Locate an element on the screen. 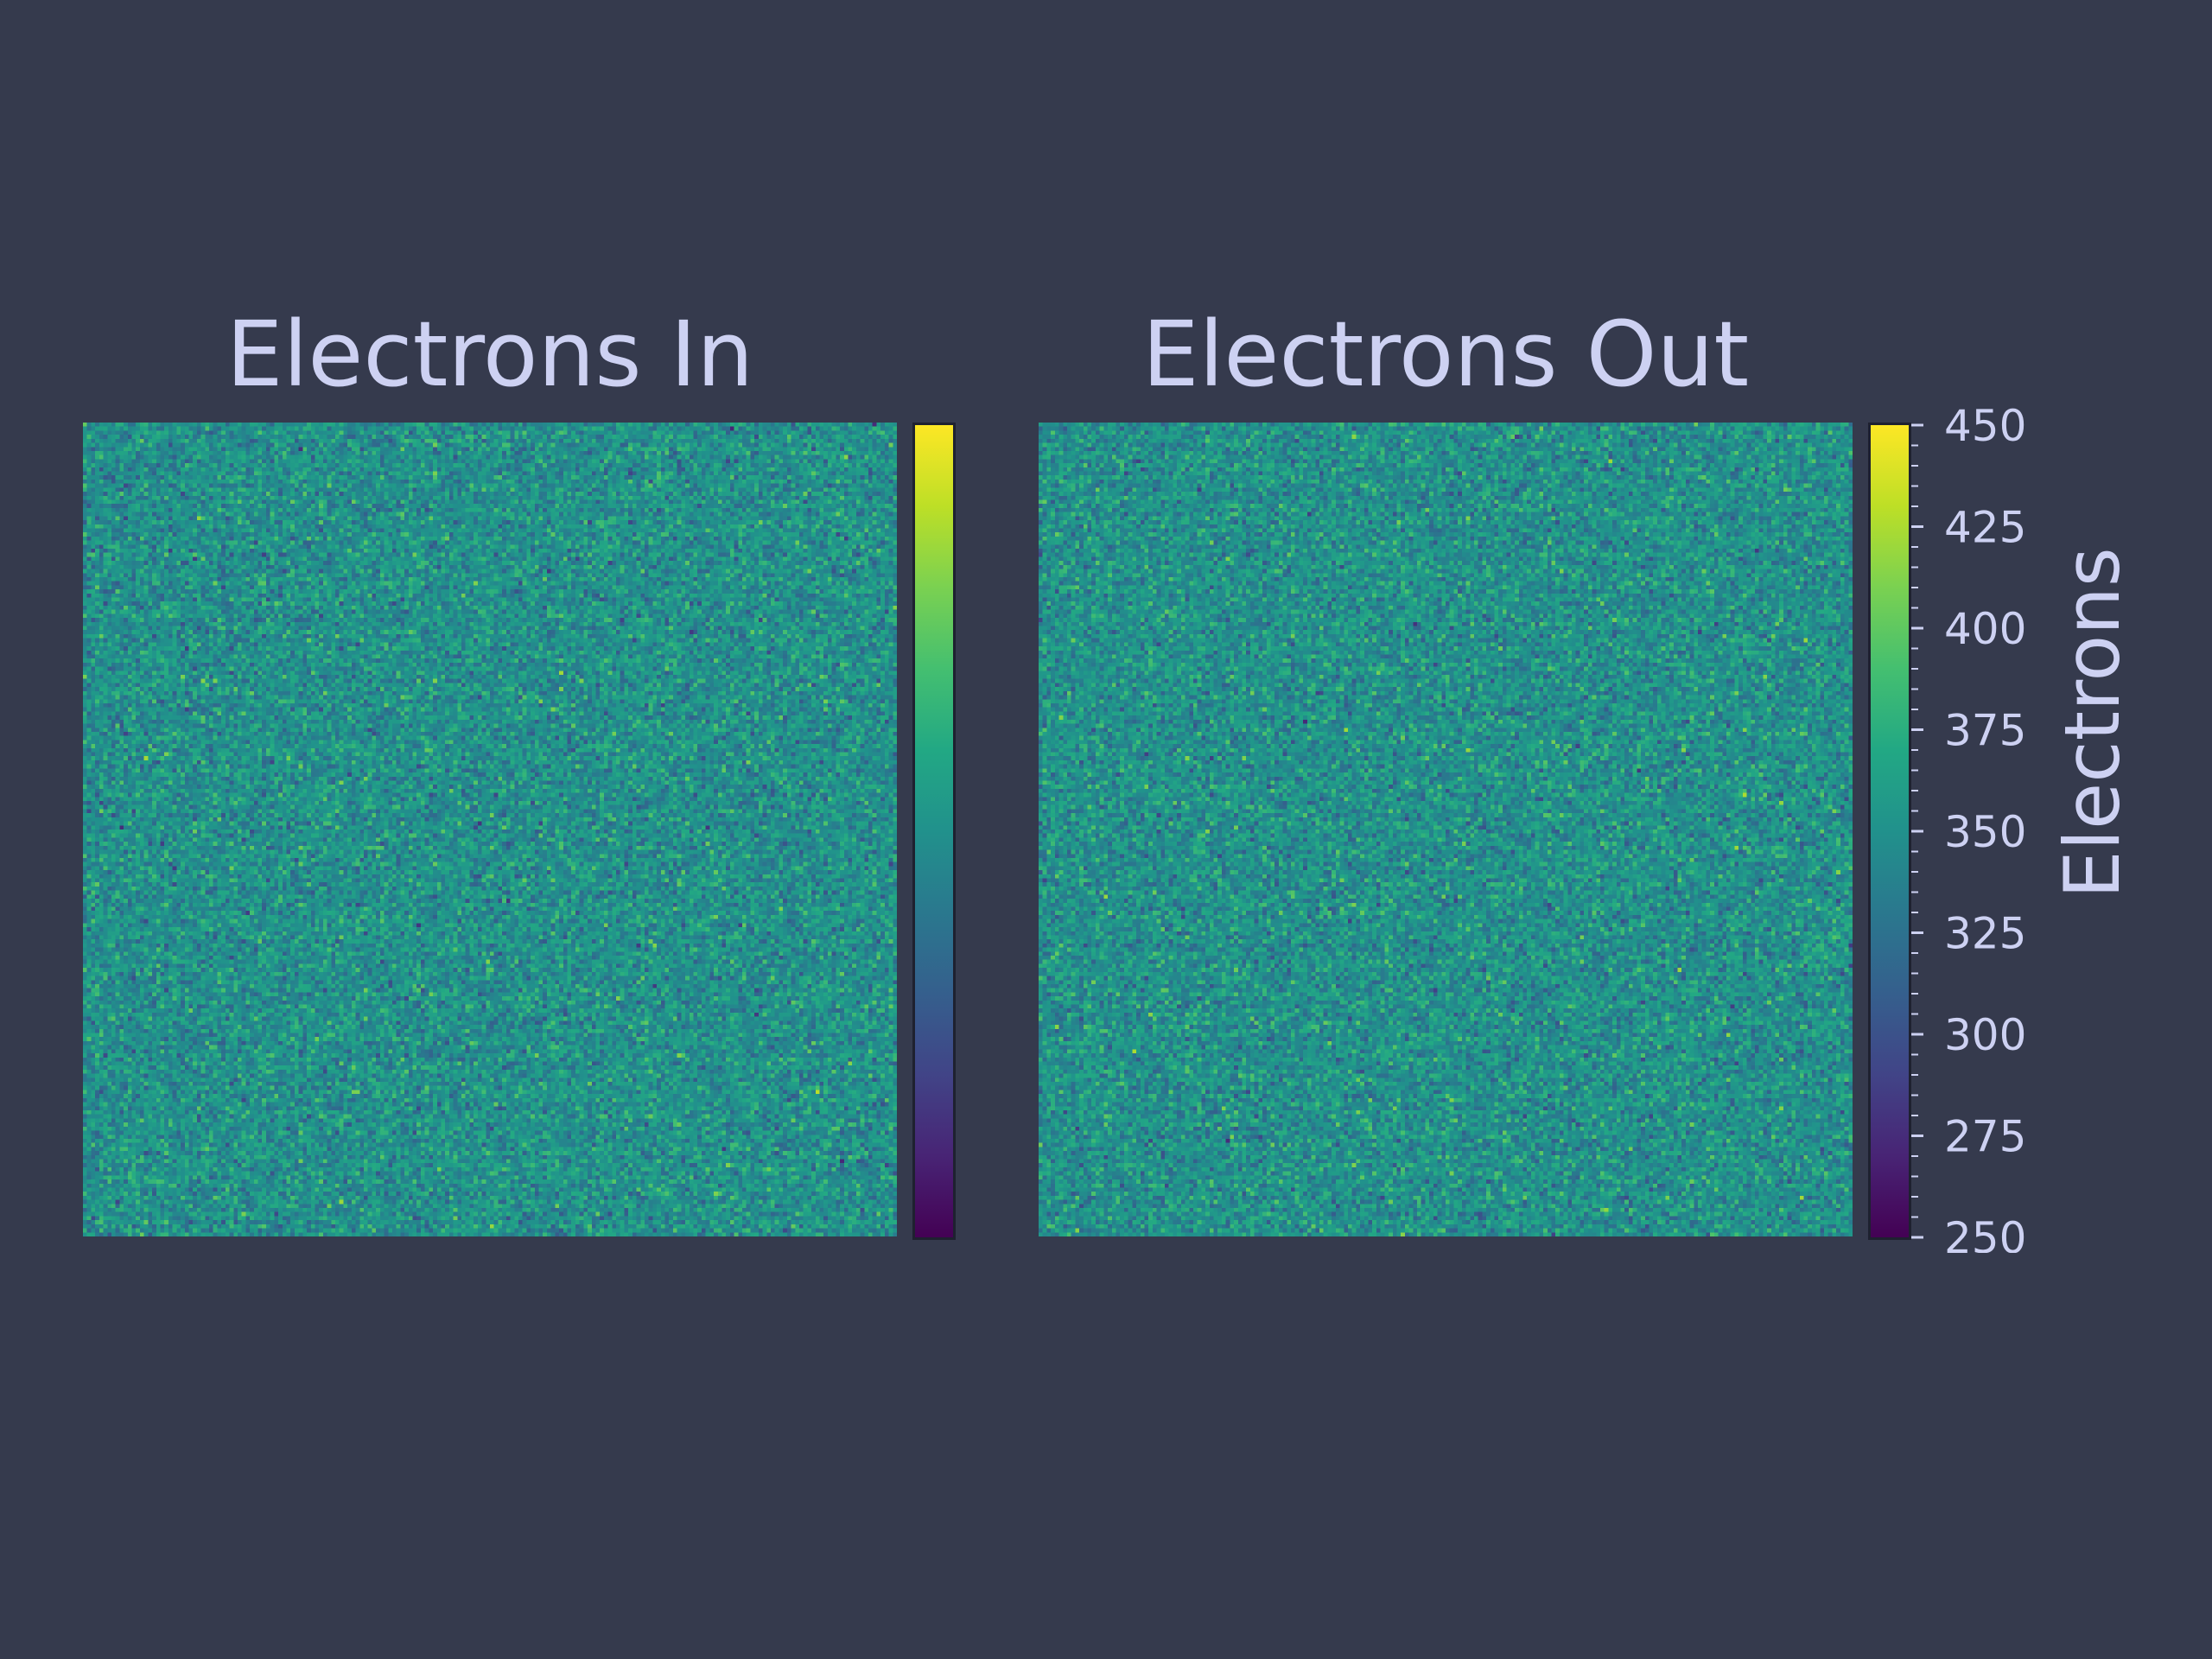  colorbar-label: Electrons is located at coordinates (2093, 723).